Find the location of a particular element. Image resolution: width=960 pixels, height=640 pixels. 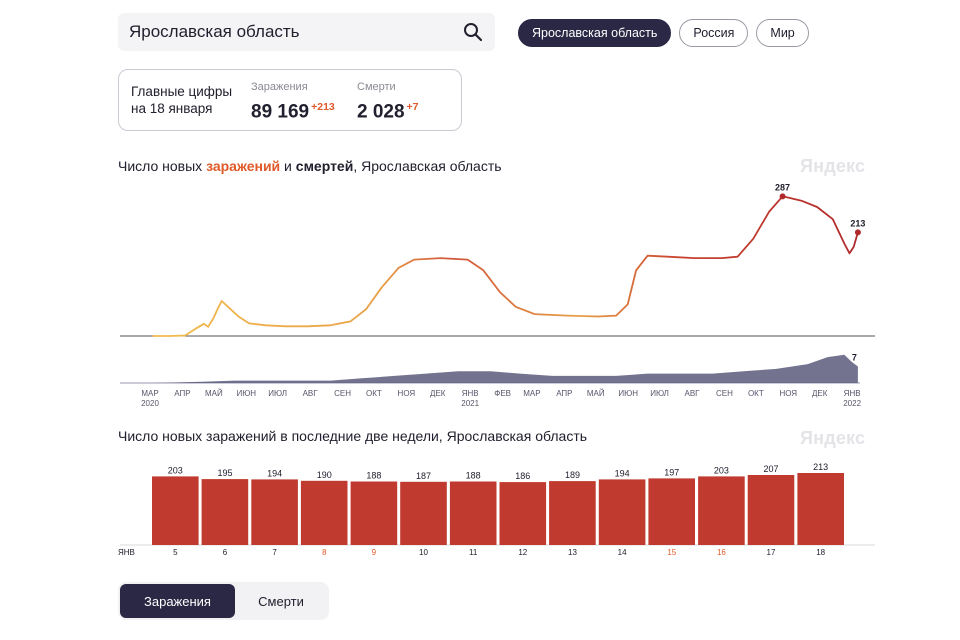

x-tick-label: 17 is located at coordinates (771, 552).